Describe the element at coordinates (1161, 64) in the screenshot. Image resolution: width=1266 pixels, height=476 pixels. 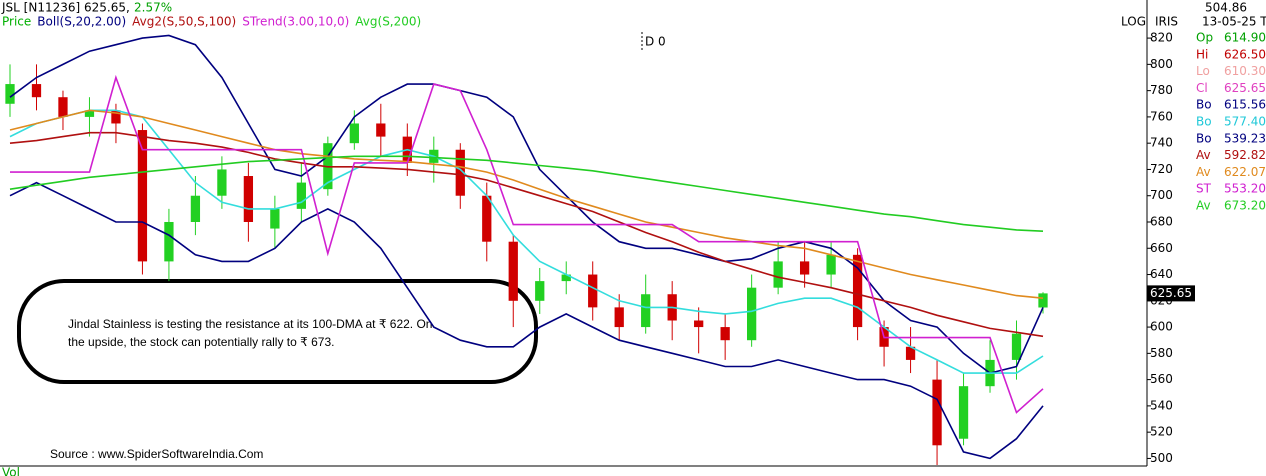
I see `y-tick-label: 800` at that location.